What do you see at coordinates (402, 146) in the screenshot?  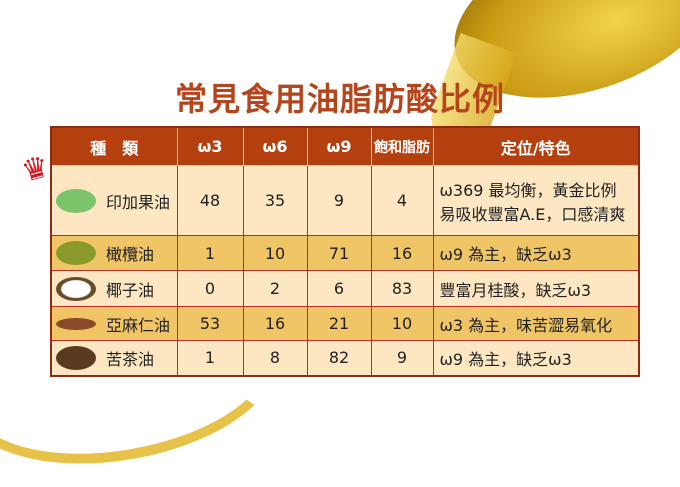 I see `header-saturated: 飽和脂肪` at bounding box center [402, 146].